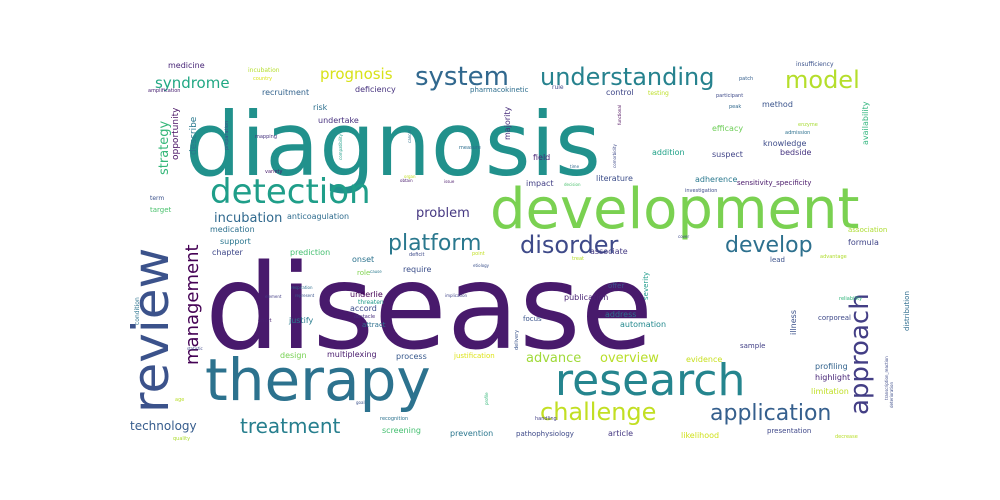  Describe the element at coordinates (228, 252) in the screenshot. I see `word-chapter: chapter` at that location.